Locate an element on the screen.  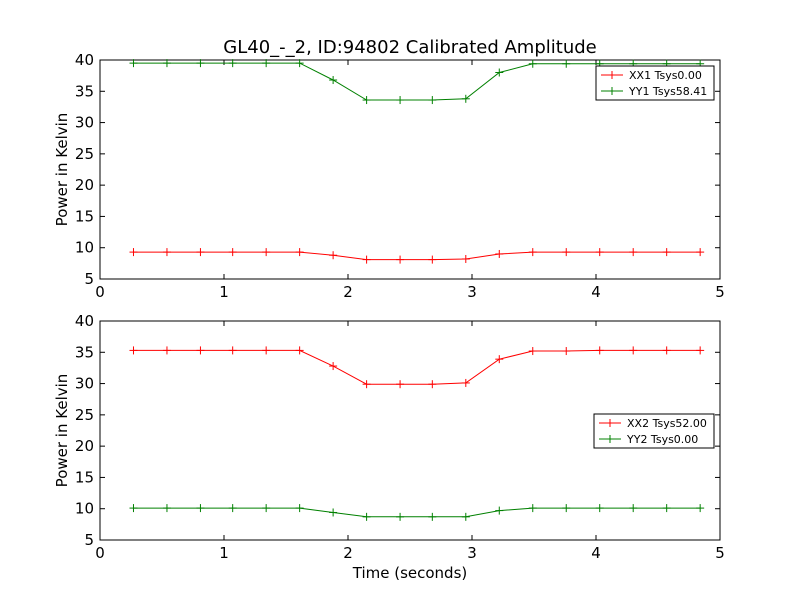
y-tick-label: 25 is located at coordinates (84, 415).